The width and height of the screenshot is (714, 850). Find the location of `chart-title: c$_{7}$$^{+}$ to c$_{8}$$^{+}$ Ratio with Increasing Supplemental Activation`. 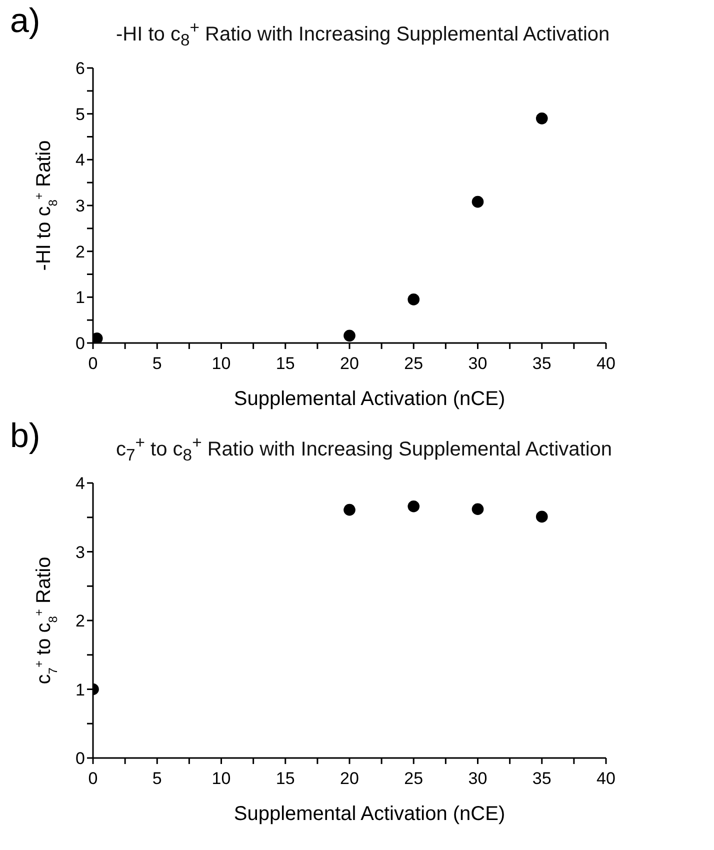

chart-title: c$_{7}$$^{+}$ to c$_{8}$$^{+}$ Ratio with Increasing Supplemental Activation is located at coordinates (364, 449).